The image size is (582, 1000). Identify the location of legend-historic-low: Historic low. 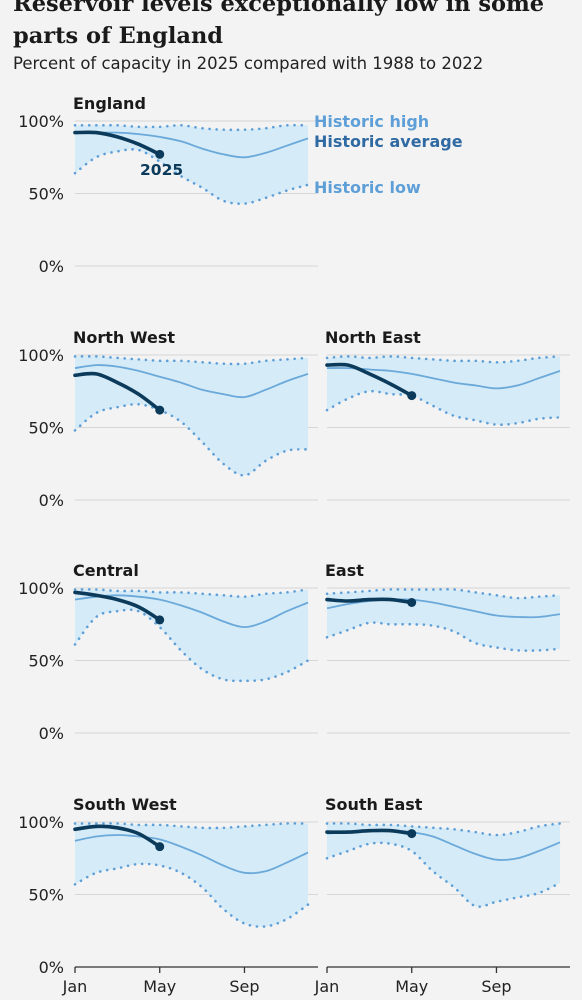
(367, 187).